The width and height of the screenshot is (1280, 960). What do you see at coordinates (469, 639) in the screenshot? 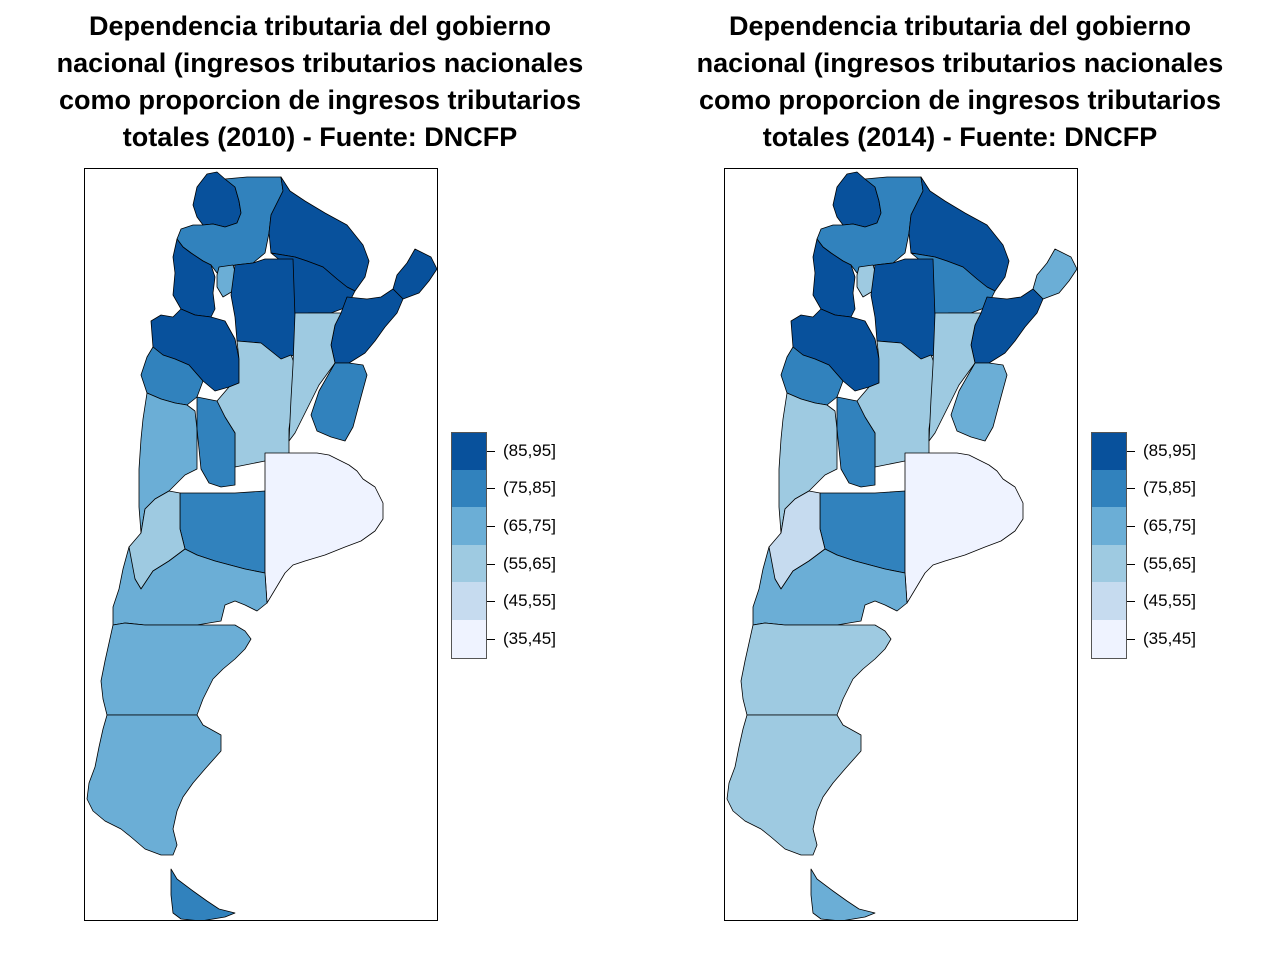
I see `legend-swatch` at bounding box center [469, 639].